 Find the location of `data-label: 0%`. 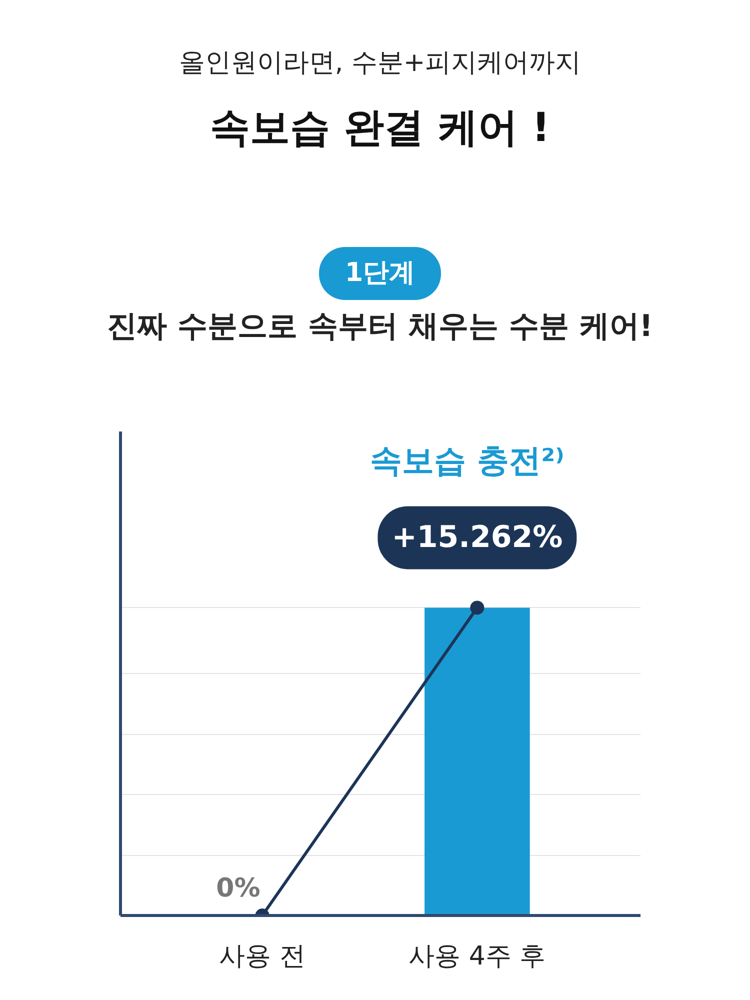

data-label: 0% is located at coordinates (238, 889).